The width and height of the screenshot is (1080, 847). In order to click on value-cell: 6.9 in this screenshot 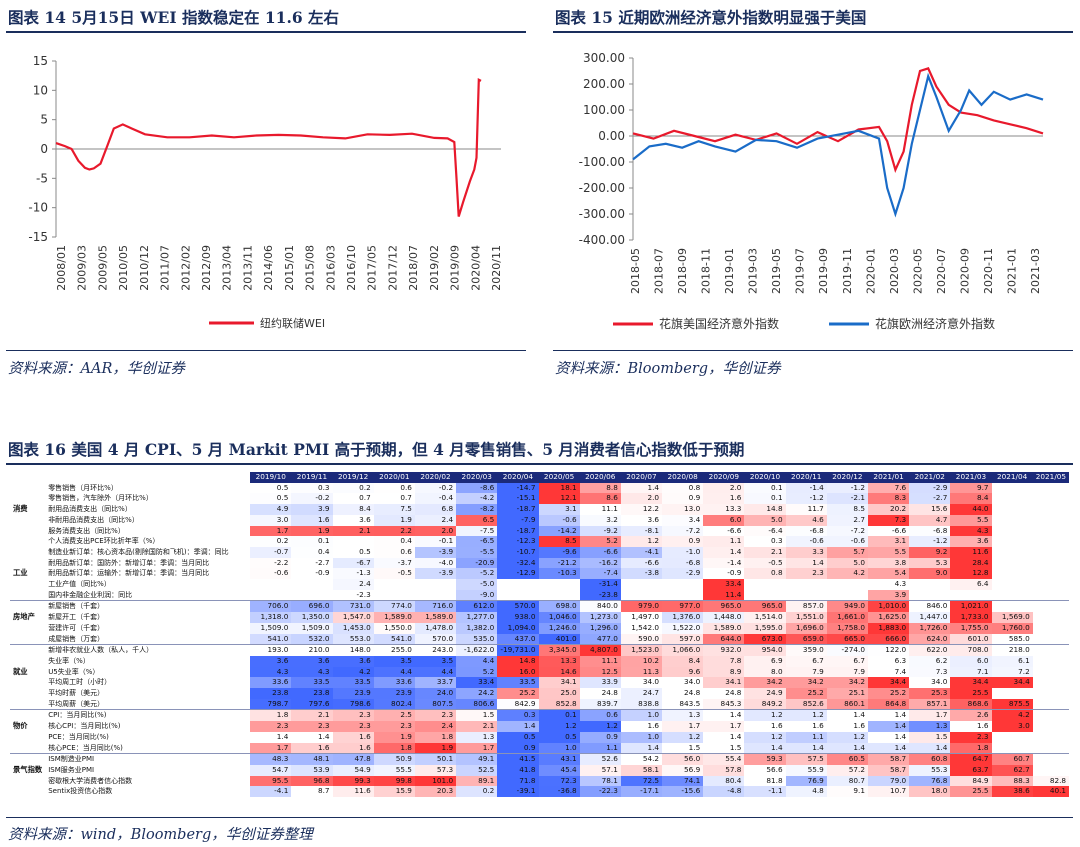, I will do `click(765, 661)`.